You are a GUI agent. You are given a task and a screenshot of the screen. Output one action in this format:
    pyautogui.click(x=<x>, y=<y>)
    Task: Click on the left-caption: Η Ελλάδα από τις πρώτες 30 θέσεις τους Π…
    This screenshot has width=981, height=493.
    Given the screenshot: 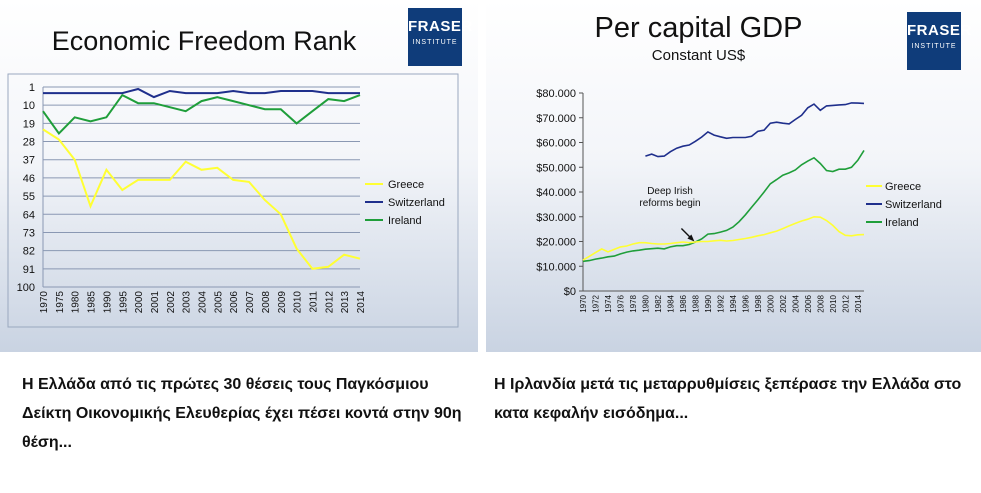 What is the action you would take?
    pyautogui.click(x=242, y=413)
    